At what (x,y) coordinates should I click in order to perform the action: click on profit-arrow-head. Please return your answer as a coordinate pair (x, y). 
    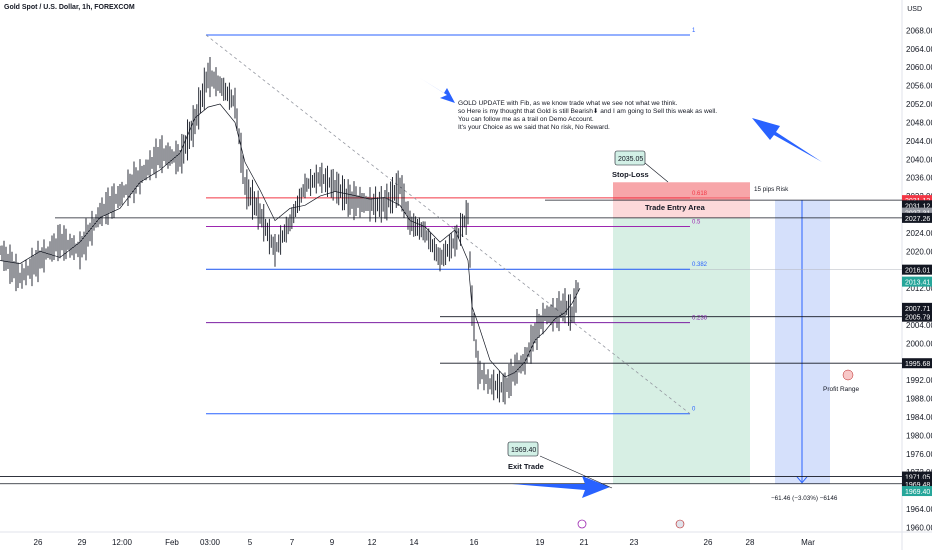
    Looking at the image, I should click on (802, 480).